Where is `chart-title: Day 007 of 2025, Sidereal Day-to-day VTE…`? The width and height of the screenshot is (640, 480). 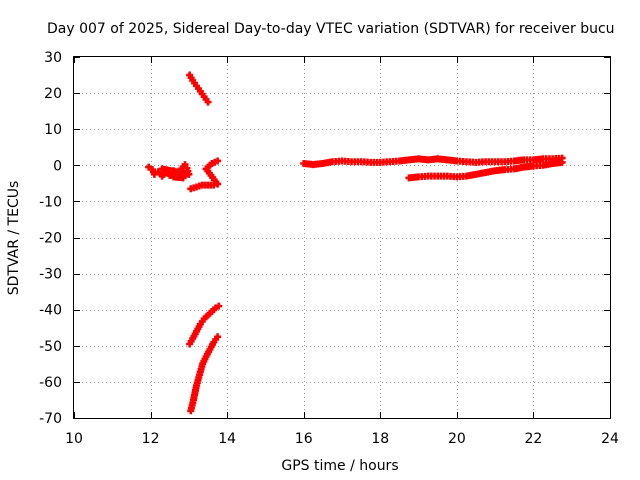
chart-title: Day 007 of 2025, Sidereal Day-to-day VTE… is located at coordinates (331, 29).